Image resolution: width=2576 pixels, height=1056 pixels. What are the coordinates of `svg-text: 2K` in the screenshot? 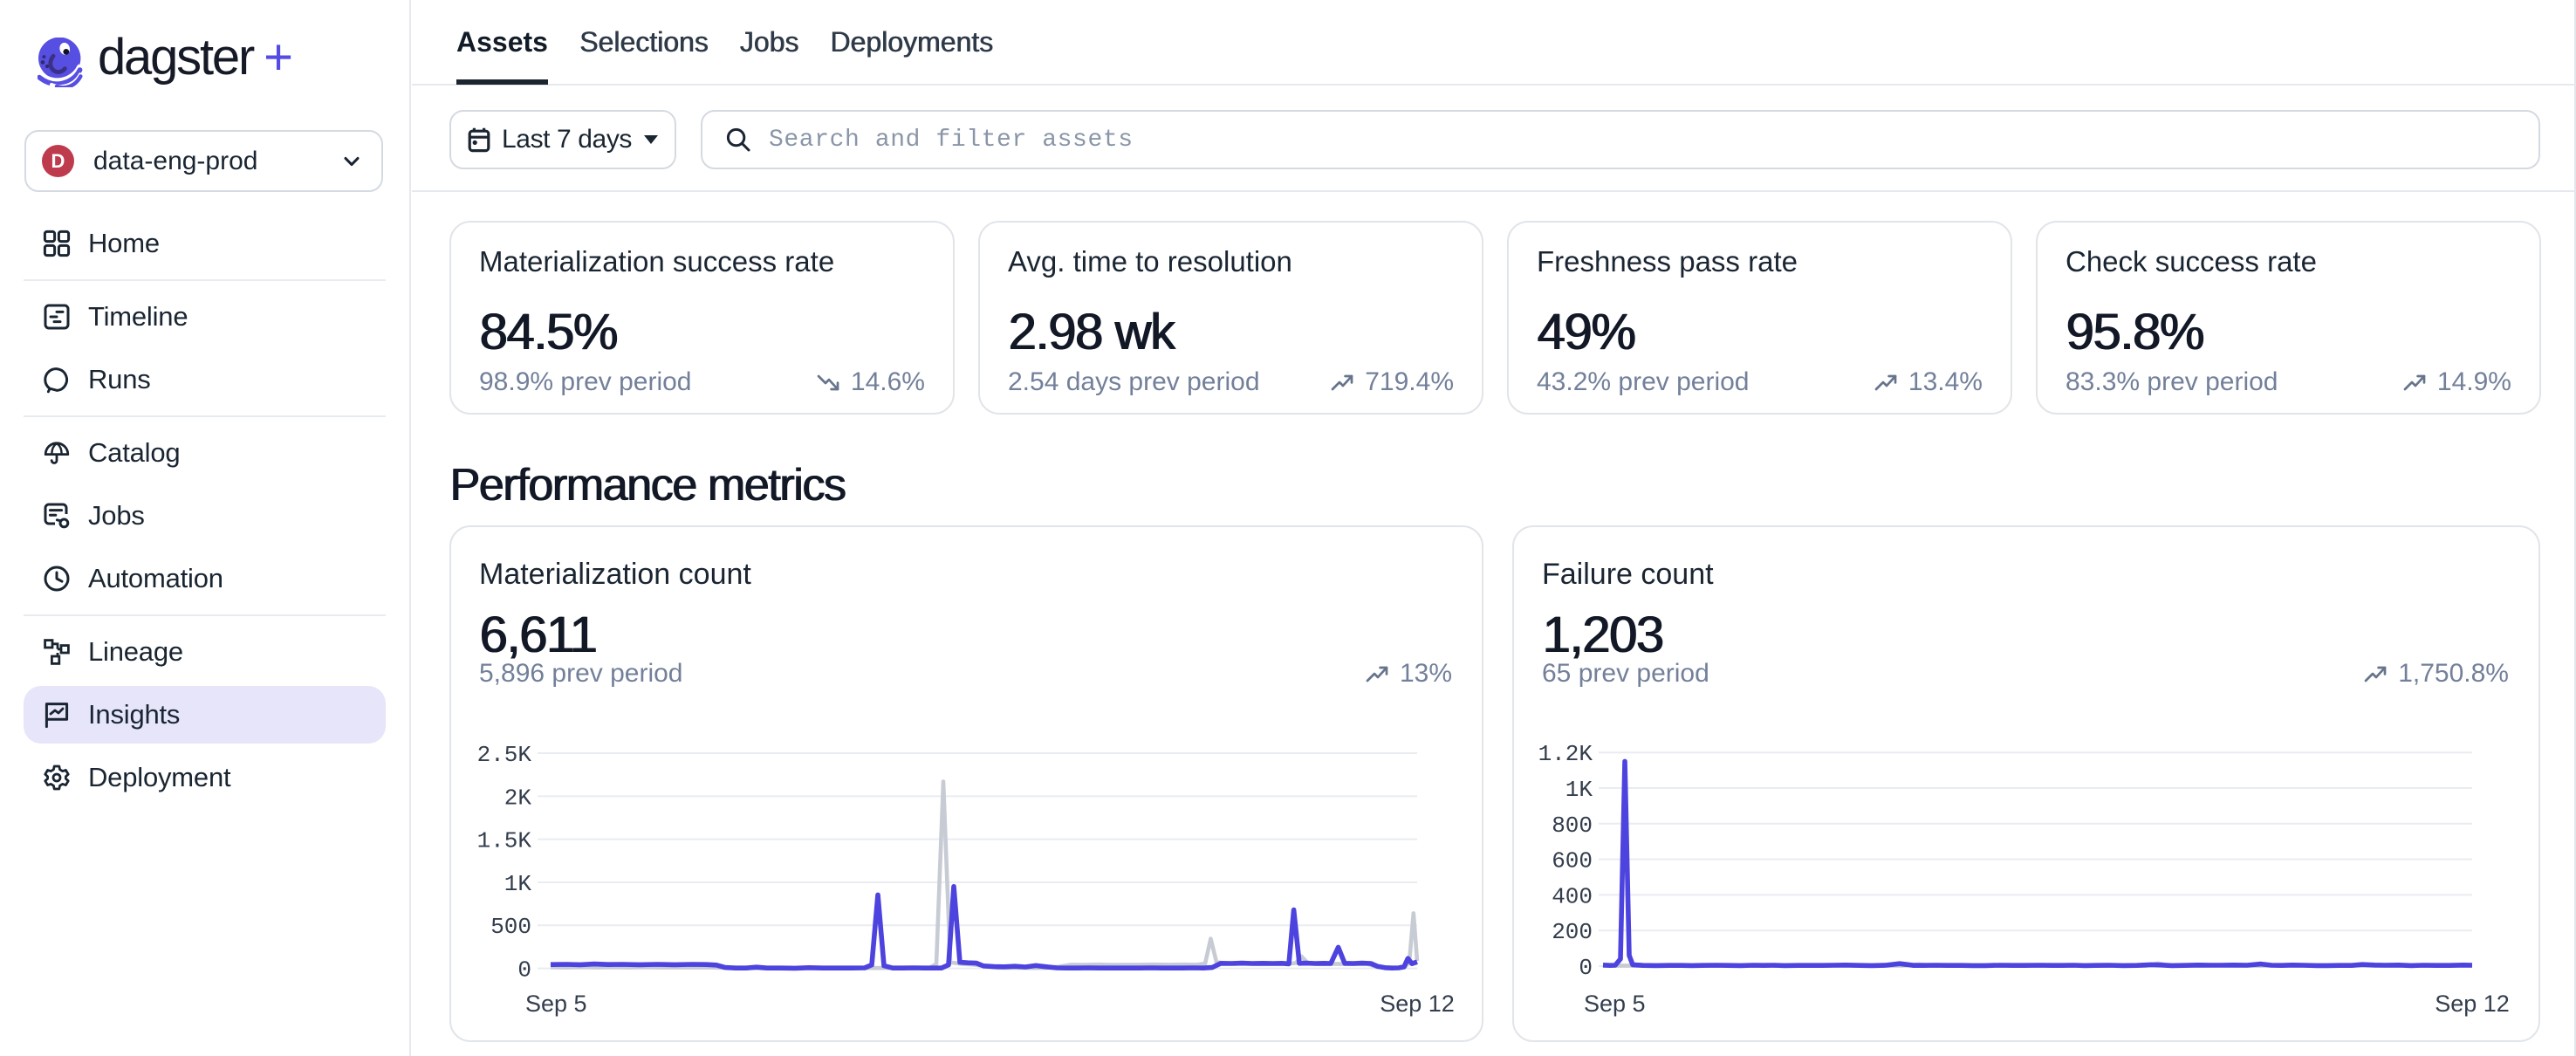 It's located at (518, 798).